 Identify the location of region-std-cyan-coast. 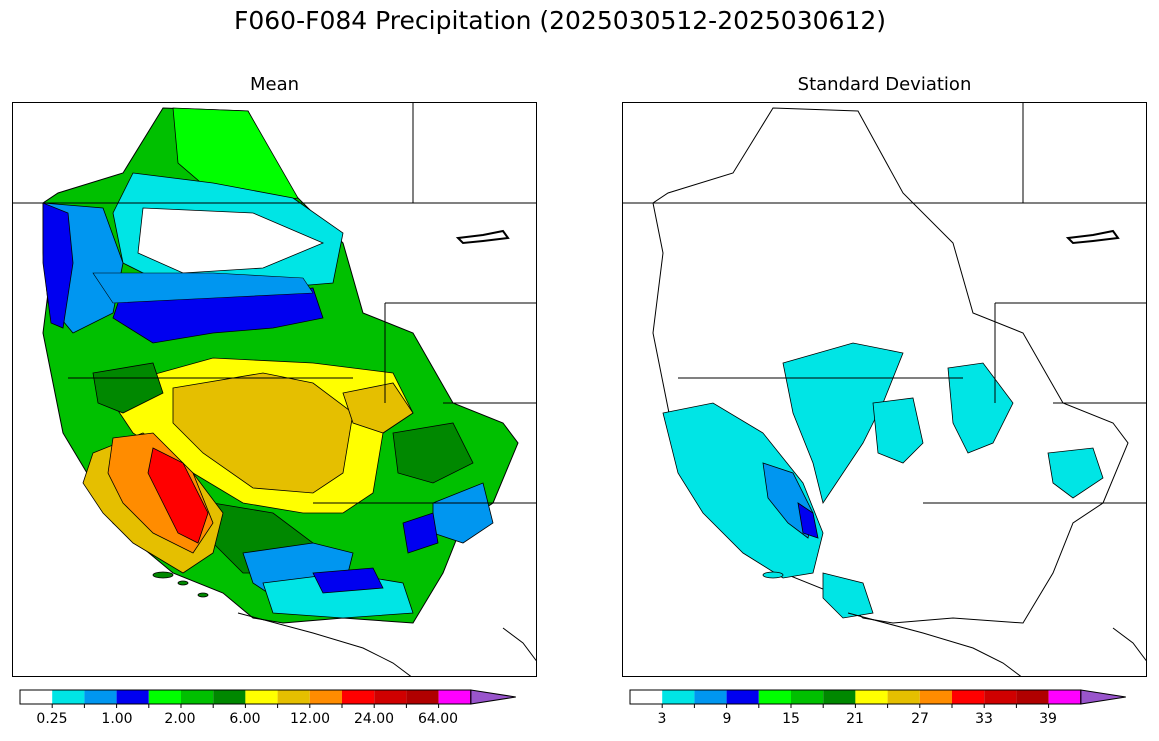
(743, 490).